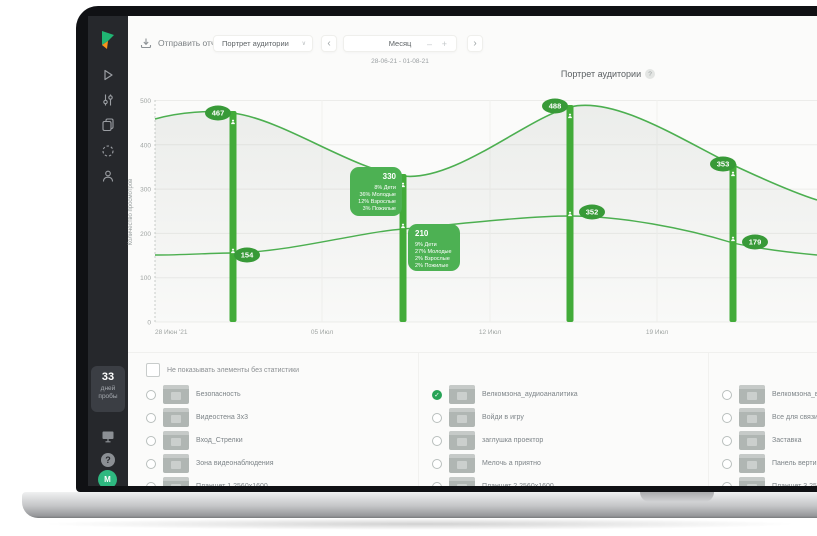 This screenshot has height=536, width=817. What do you see at coordinates (282, 440) in the screenshot?
I see `list-item: Вход_Стрелки` at bounding box center [282, 440].